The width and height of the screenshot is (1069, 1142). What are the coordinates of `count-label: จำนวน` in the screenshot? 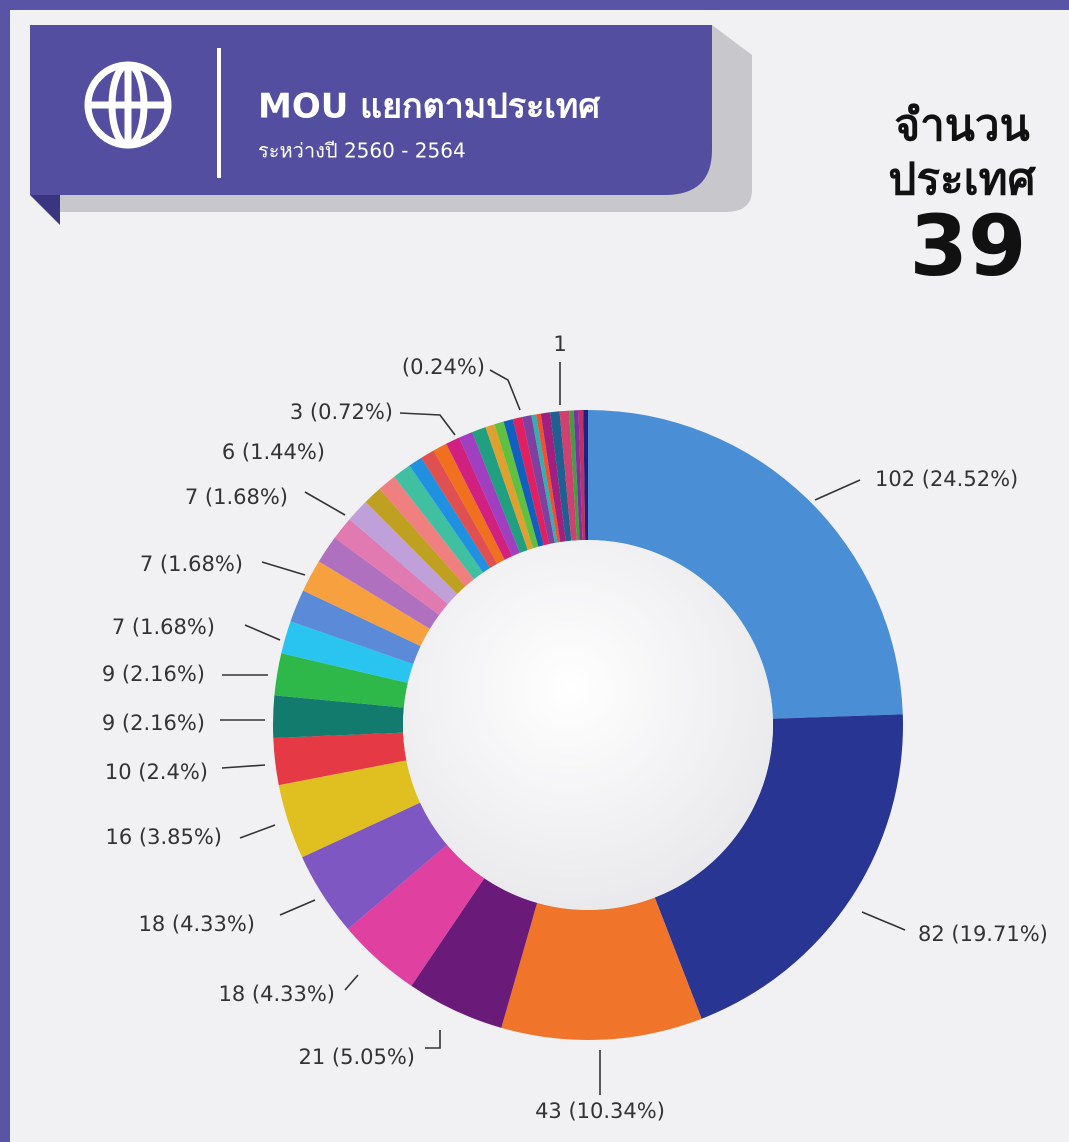 It's located at (961, 125).